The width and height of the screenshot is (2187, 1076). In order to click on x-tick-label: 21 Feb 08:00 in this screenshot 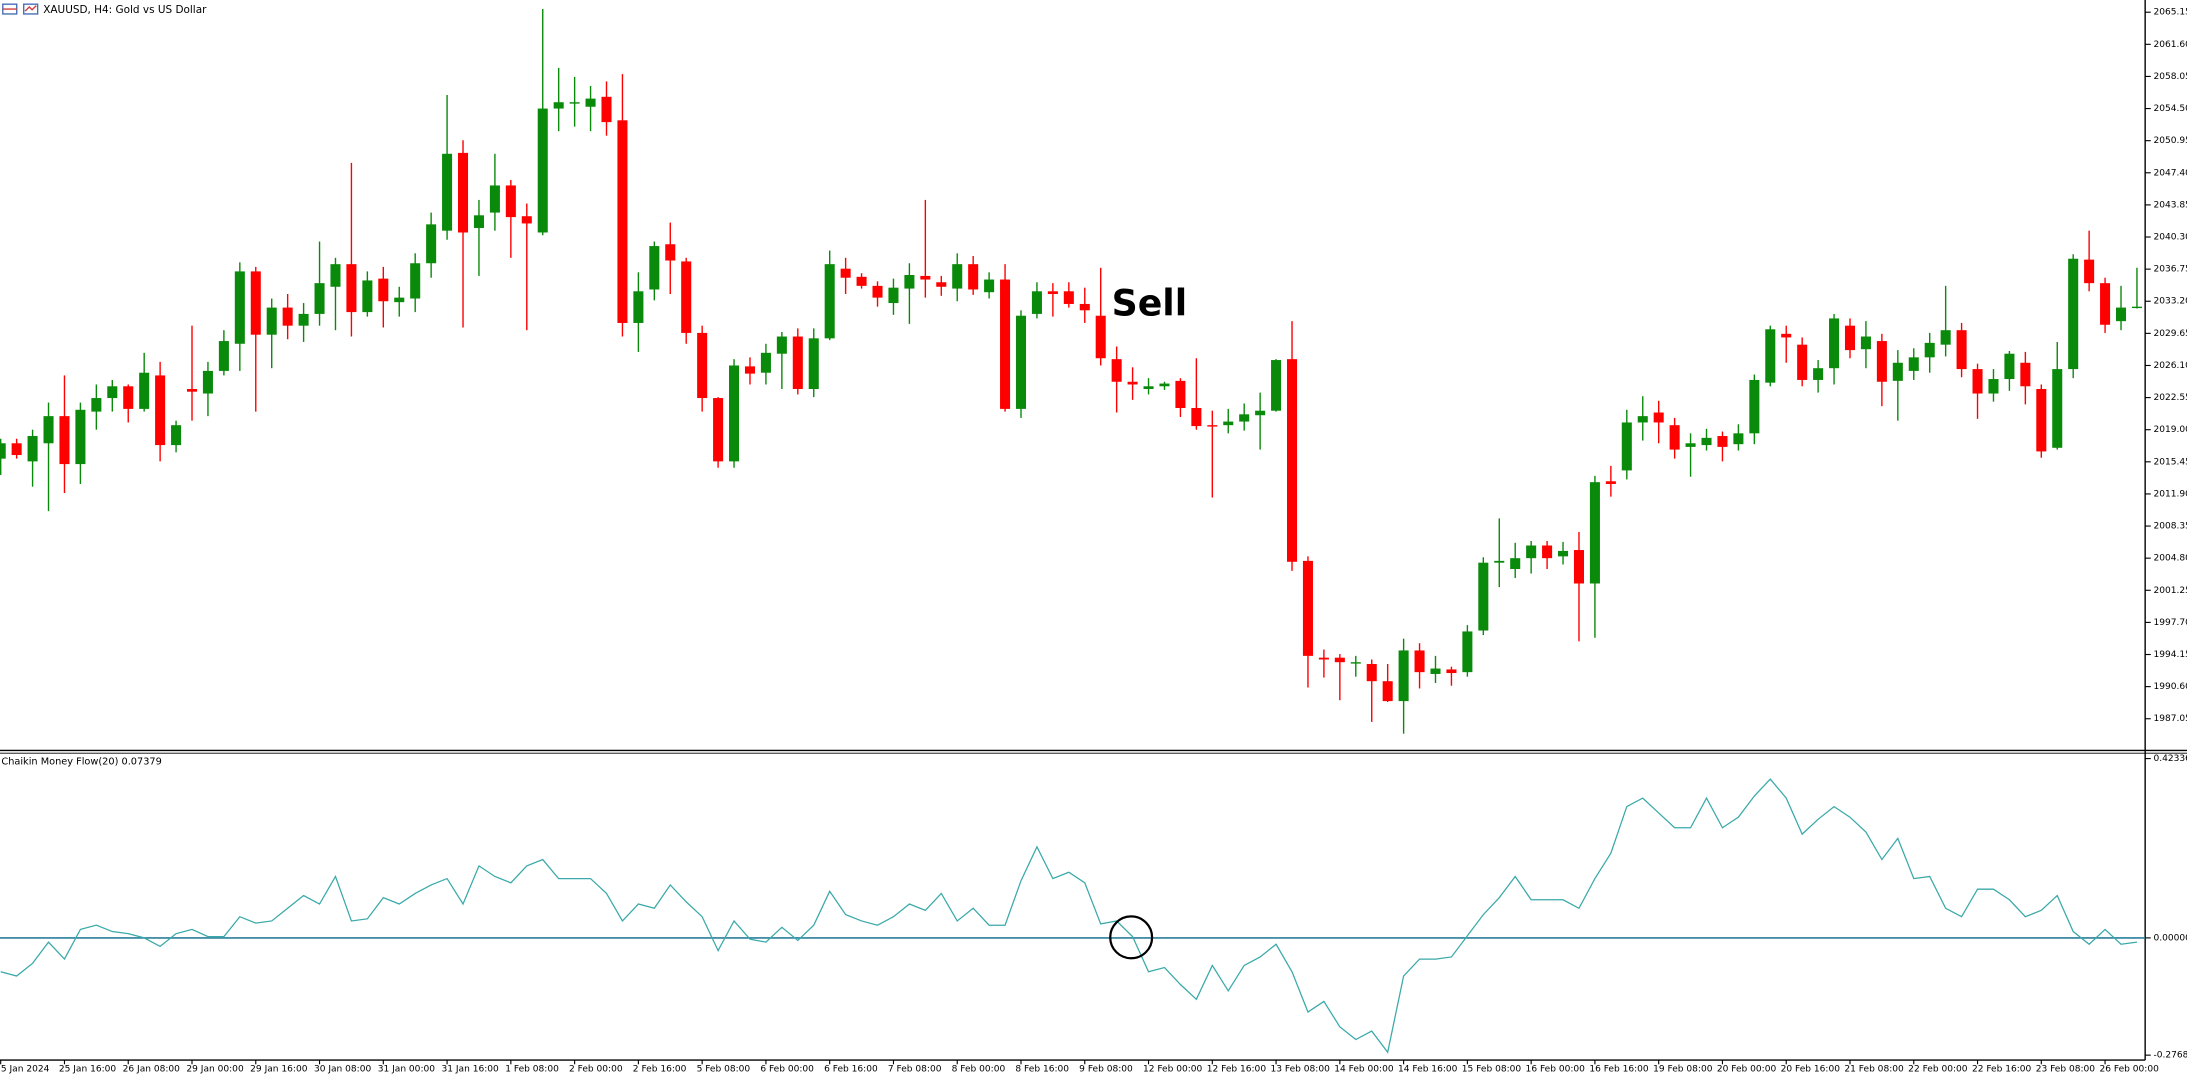, I will do `click(1874, 1070)`.